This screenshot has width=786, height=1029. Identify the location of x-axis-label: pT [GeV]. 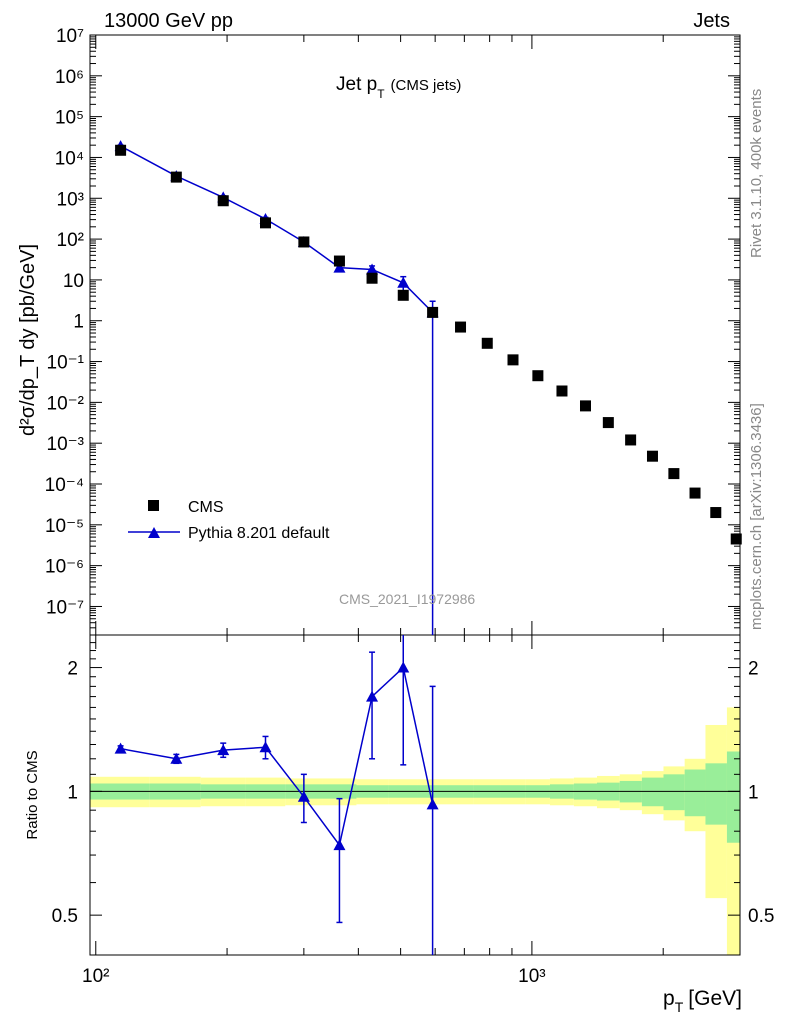
(702, 1001).